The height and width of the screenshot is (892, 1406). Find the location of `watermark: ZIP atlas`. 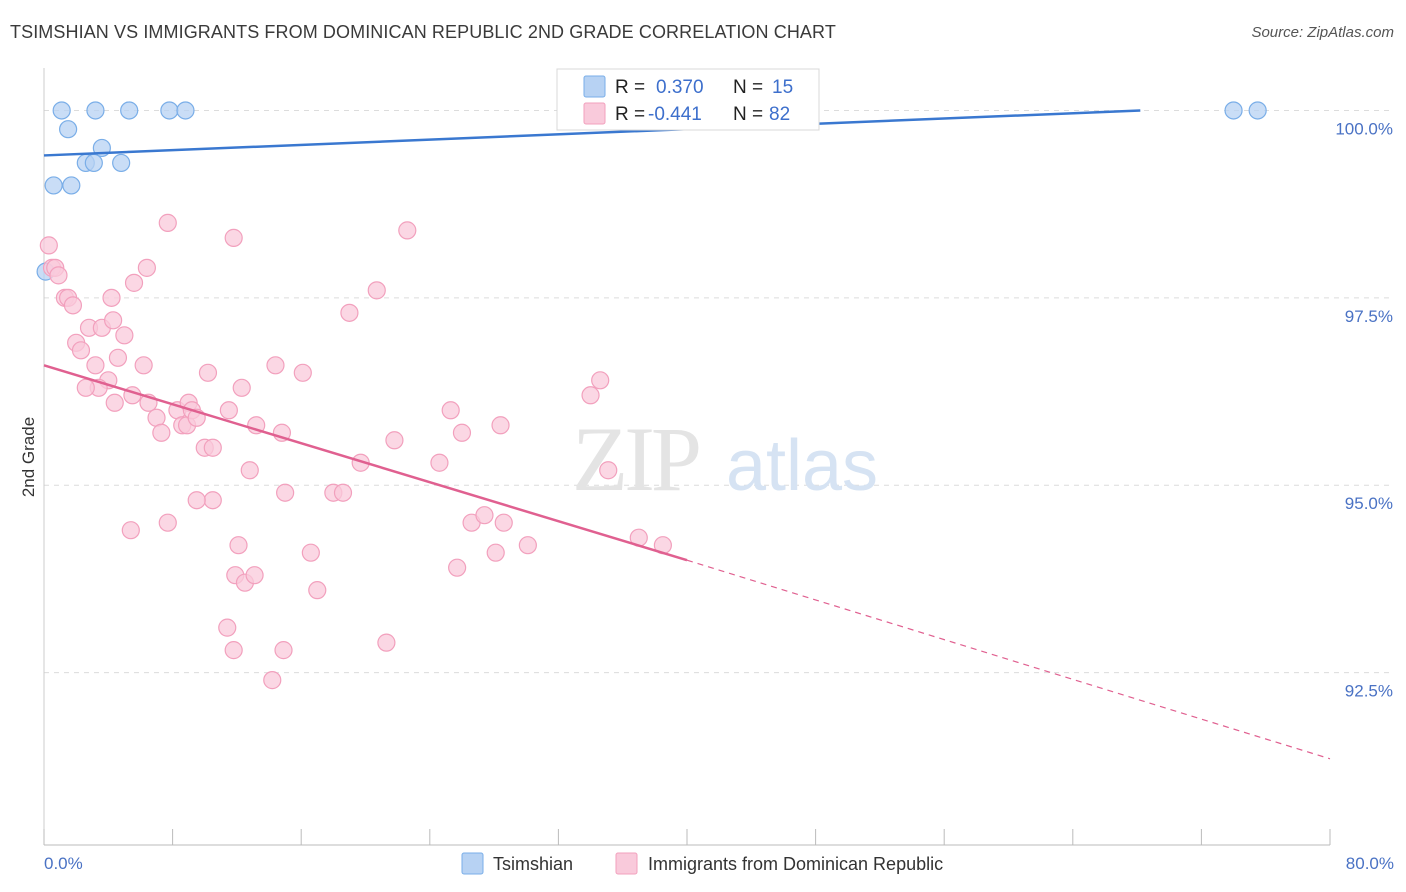

watermark: ZIP atlas is located at coordinates (725, 459).